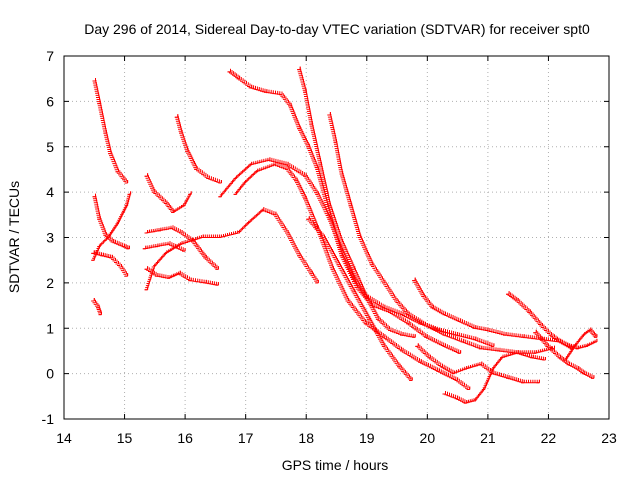 The width and height of the screenshot is (640, 480). Describe the element at coordinates (50, 238) in the screenshot. I see `y-tick-label: 3` at that location.